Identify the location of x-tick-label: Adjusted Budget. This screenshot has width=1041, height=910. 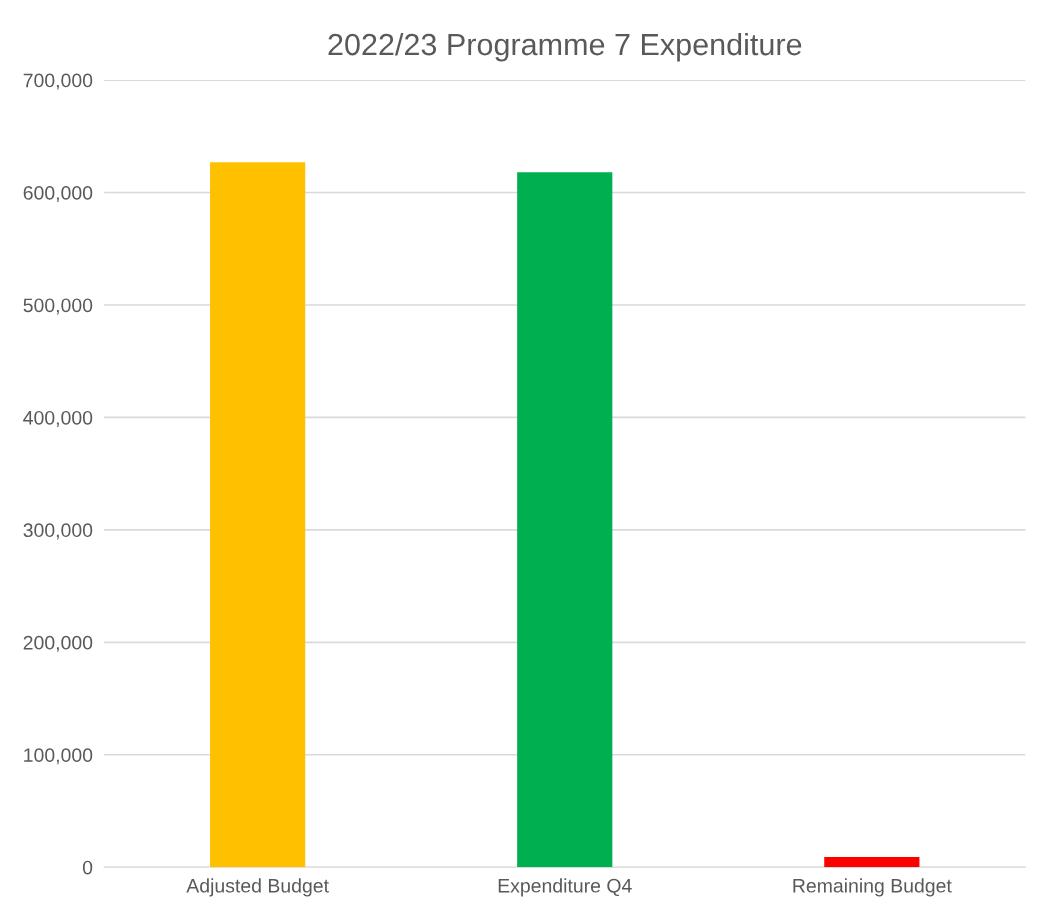
(257, 887).